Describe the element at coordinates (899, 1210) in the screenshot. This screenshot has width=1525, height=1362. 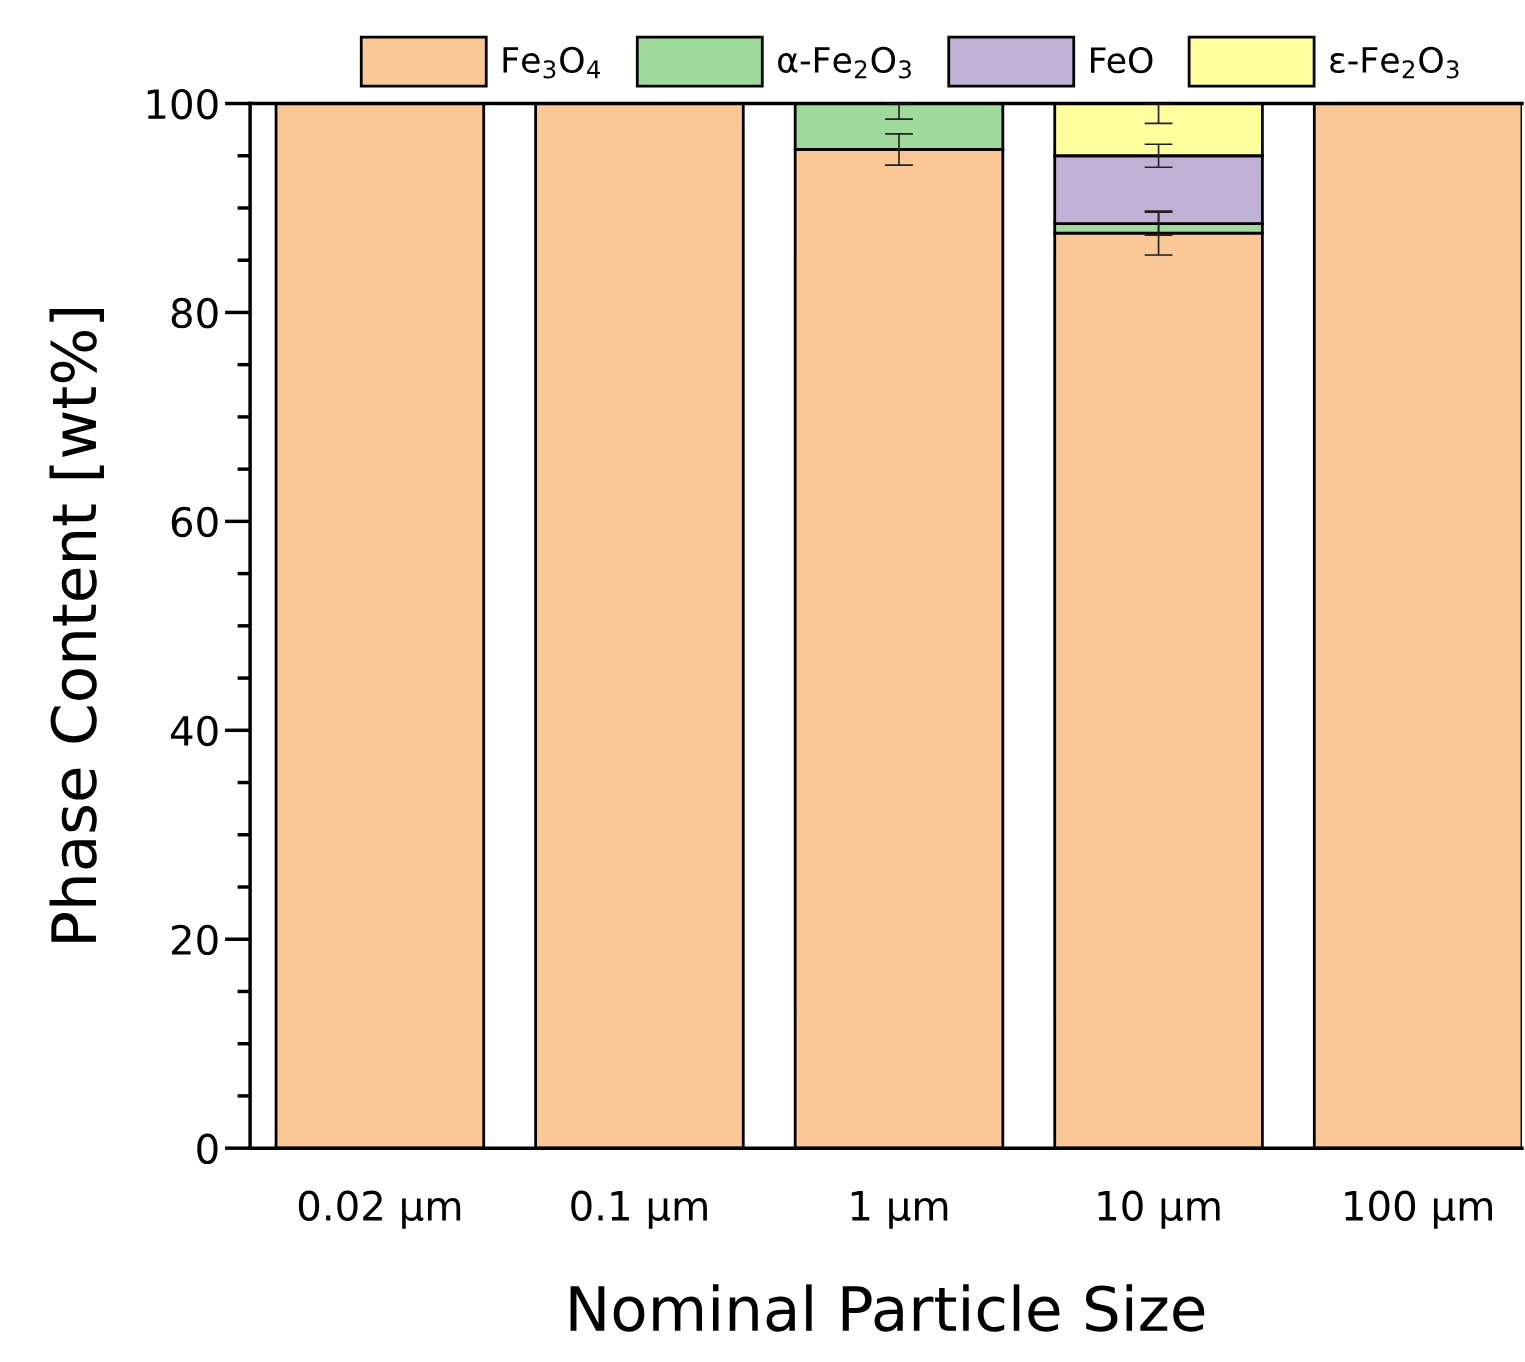
I see `x-tick-label: 1 µm` at that location.